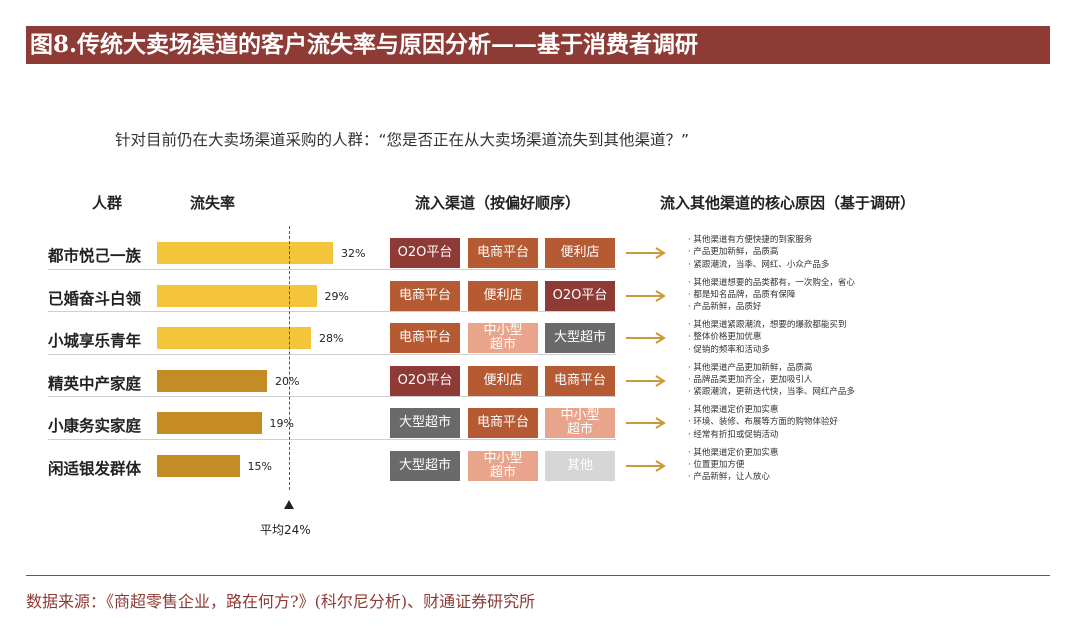 The image size is (1076, 632). I want to click on reason-item: · 品牌品类更加齐全，更加吸引人, so click(750, 379).